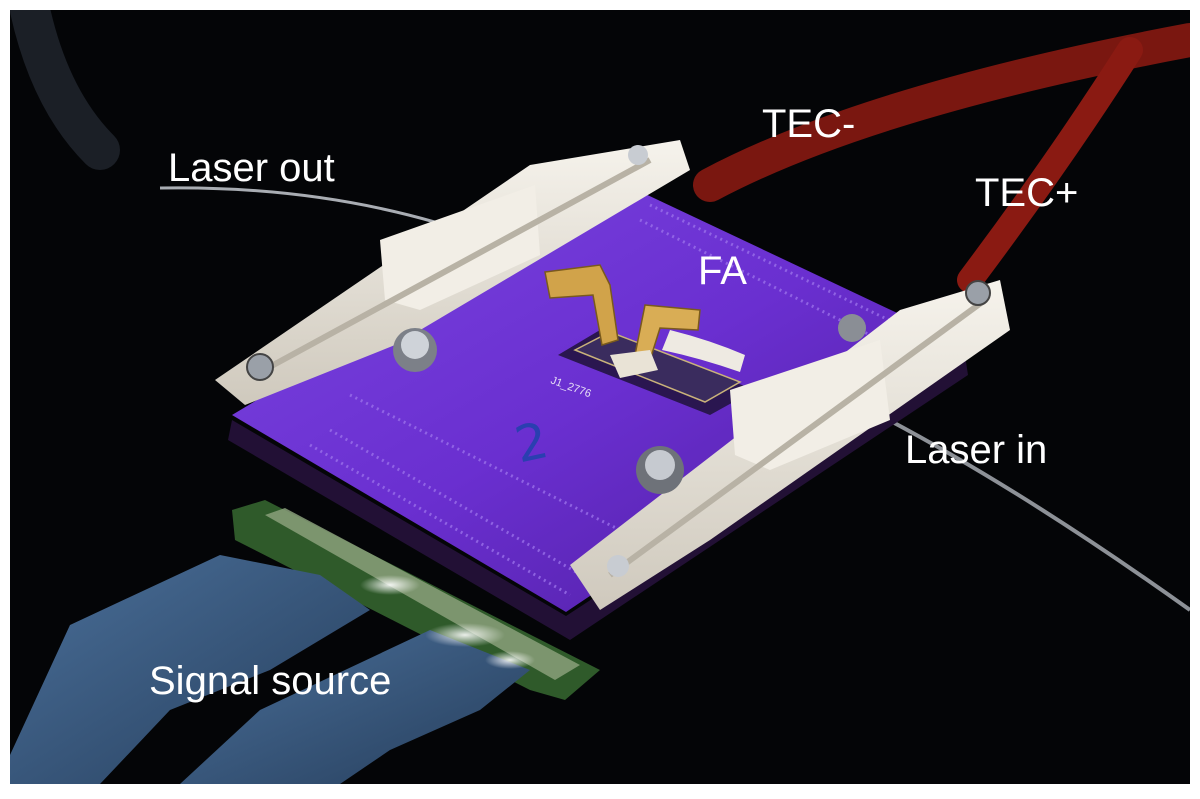  I want to click on label-tec-minus: TEC-, so click(809, 124).